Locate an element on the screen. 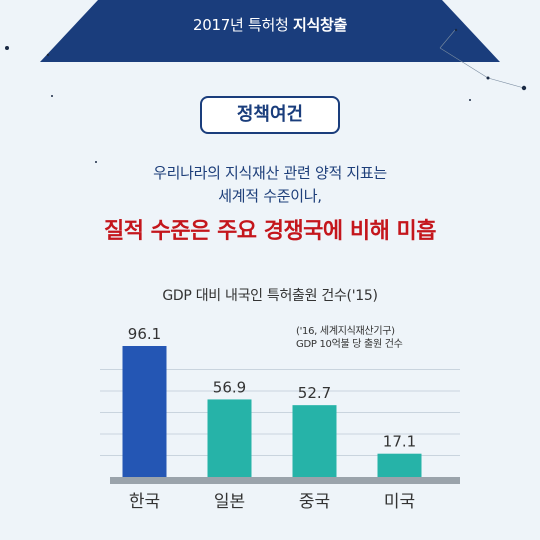 This screenshot has height=540, width=540. chart-unit-note: GDP 10억불 당 출원 건수 is located at coordinates (349, 344).